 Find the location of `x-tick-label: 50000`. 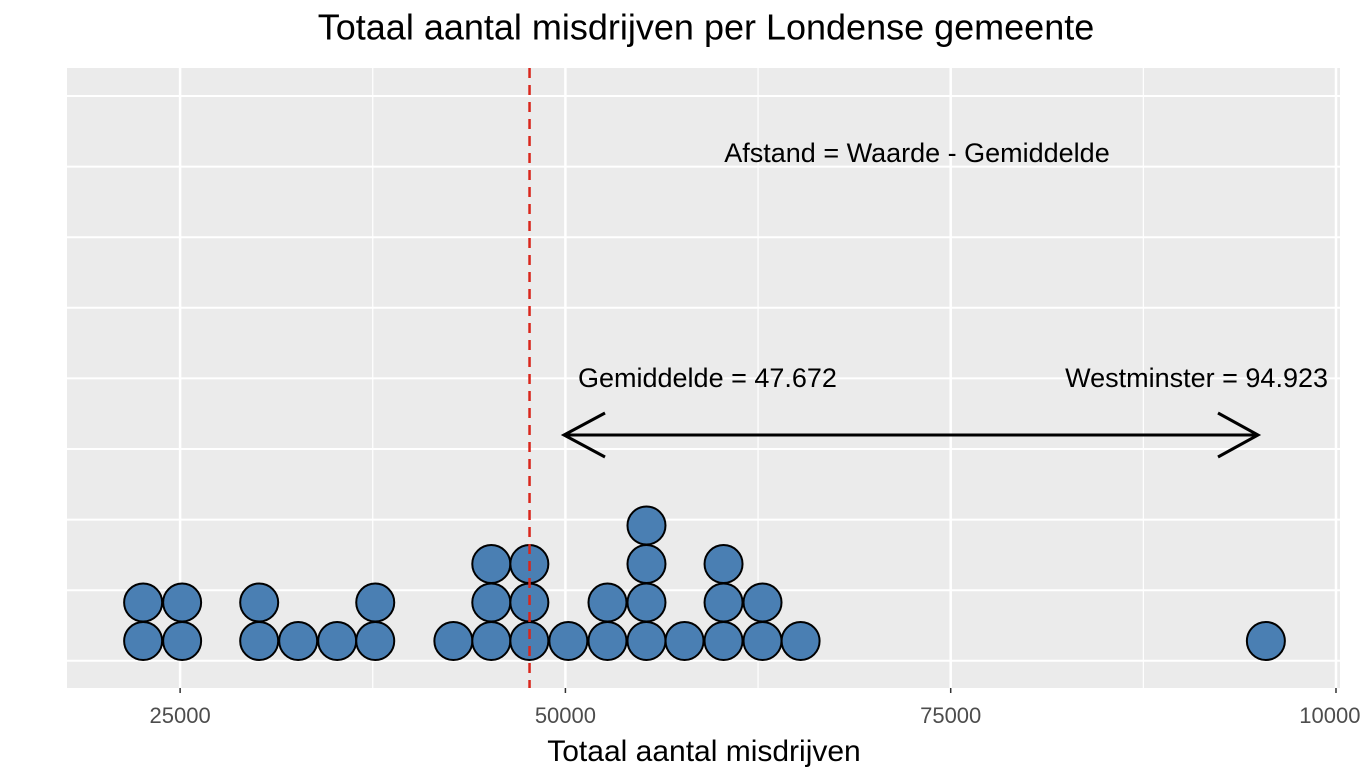

x-tick-label: 50000 is located at coordinates (565, 715).